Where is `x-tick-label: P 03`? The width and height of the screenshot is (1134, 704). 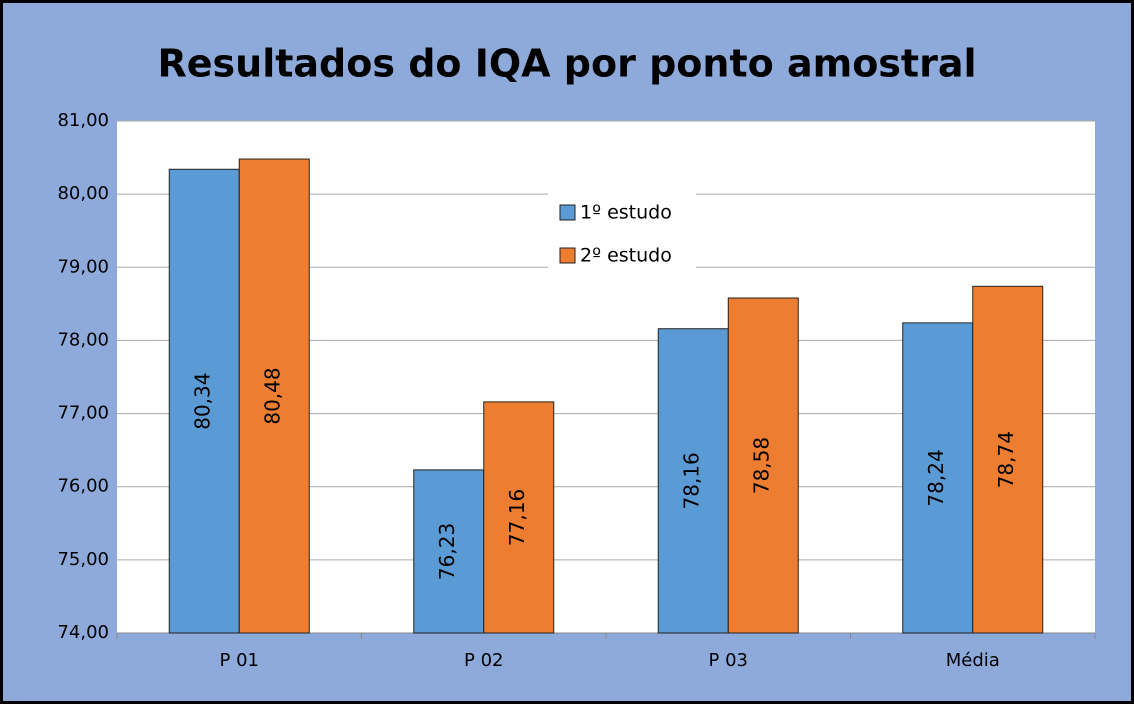 x-tick-label: P 03 is located at coordinates (728, 660).